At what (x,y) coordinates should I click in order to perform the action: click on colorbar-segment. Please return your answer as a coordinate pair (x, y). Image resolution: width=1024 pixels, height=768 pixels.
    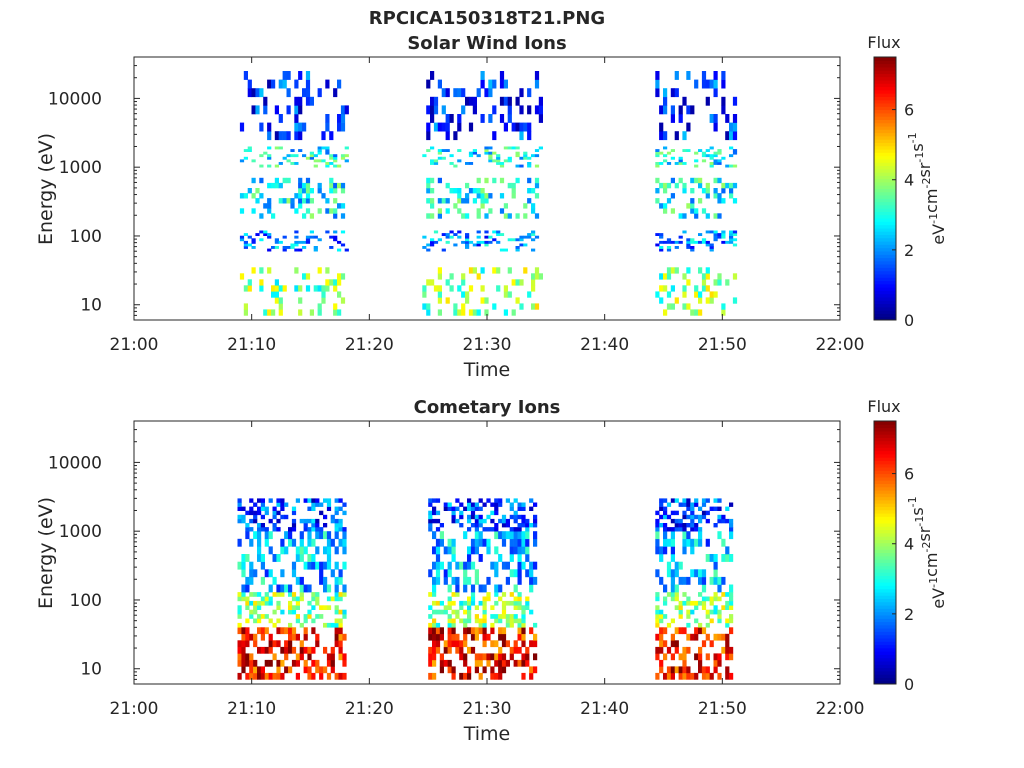
    Looking at the image, I should click on (885, 498).